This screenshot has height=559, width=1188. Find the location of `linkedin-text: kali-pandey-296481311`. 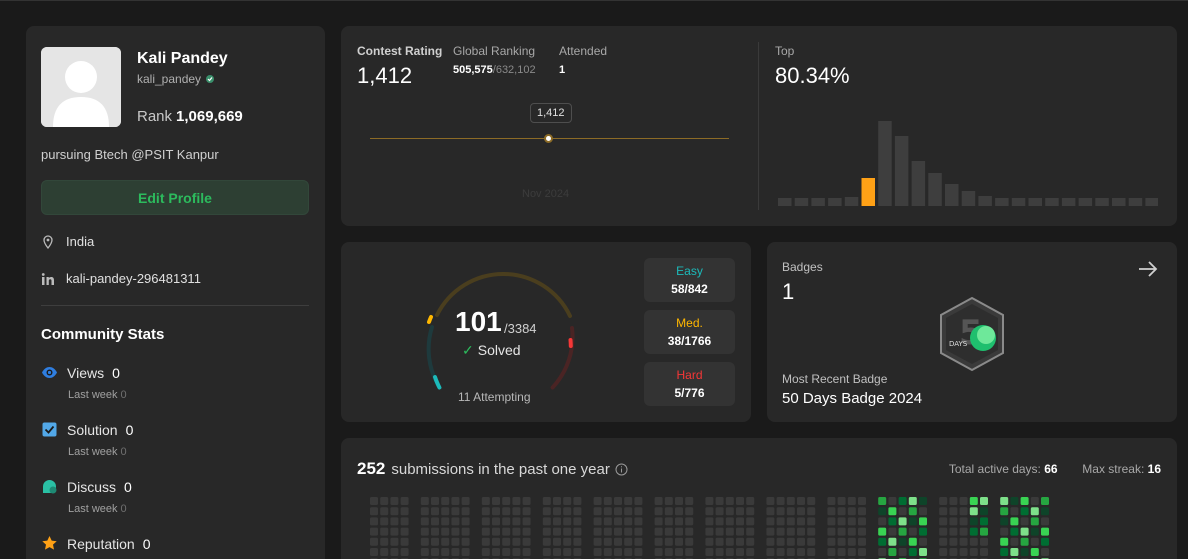

linkedin-text: kali-pandey-296481311 is located at coordinates (133, 278).